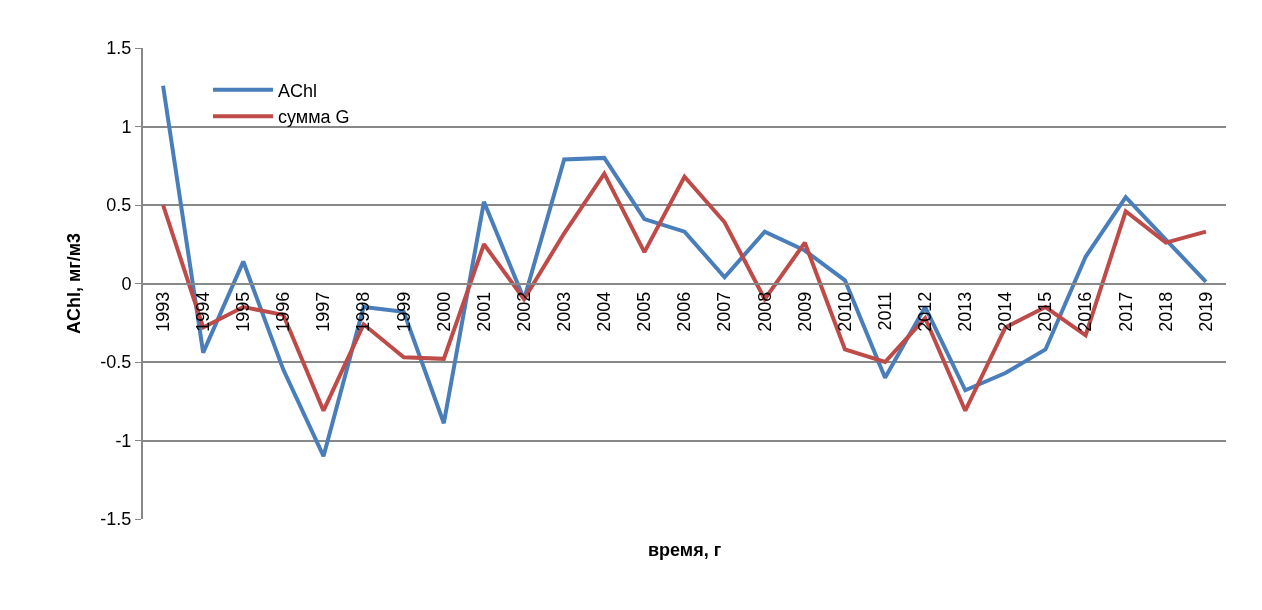 The width and height of the screenshot is (1262, 610). What do you see at coordinates (74, 283) in the screenshot?
I see `y-axis-title: AChl, мг/м3` at bounding box center [74, 283].